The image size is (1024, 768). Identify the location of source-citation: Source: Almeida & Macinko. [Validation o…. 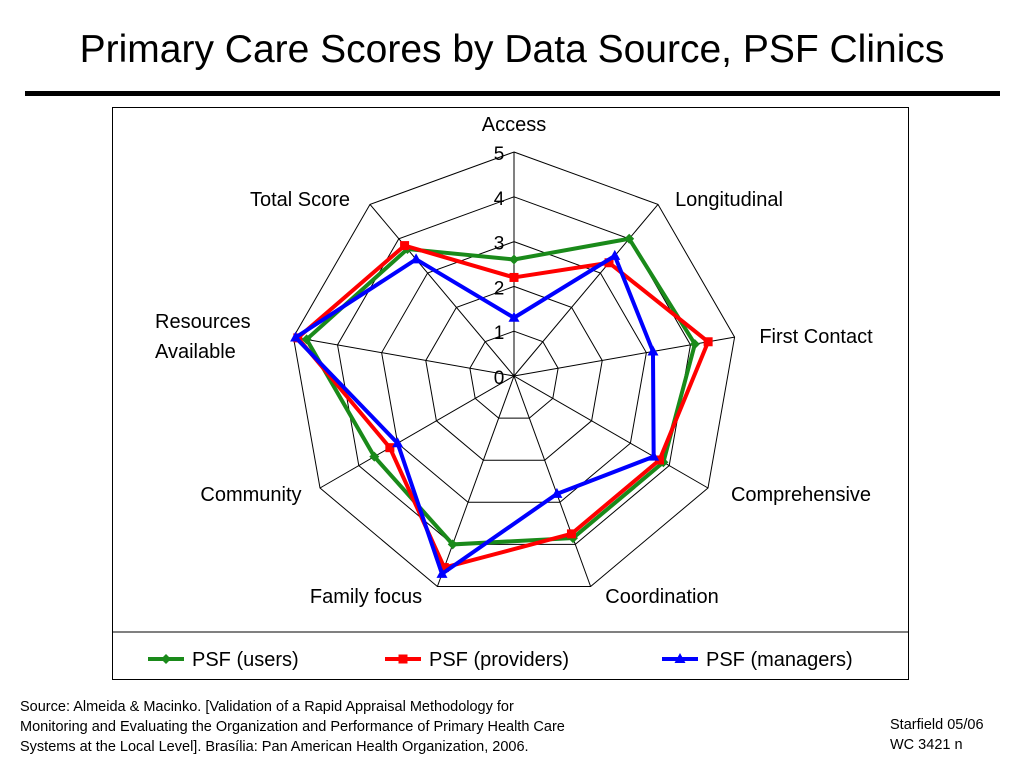
(365, 727).